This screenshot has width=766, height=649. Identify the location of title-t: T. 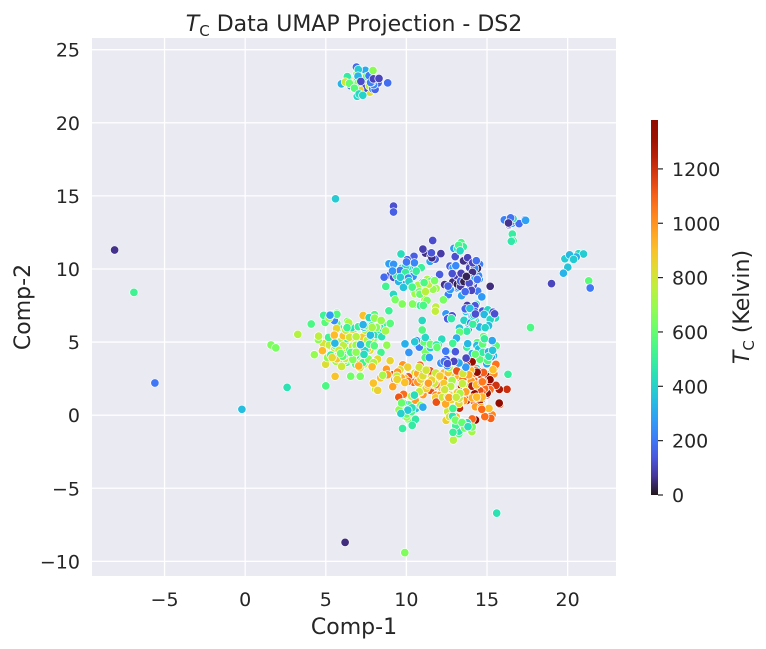
(193, 24).